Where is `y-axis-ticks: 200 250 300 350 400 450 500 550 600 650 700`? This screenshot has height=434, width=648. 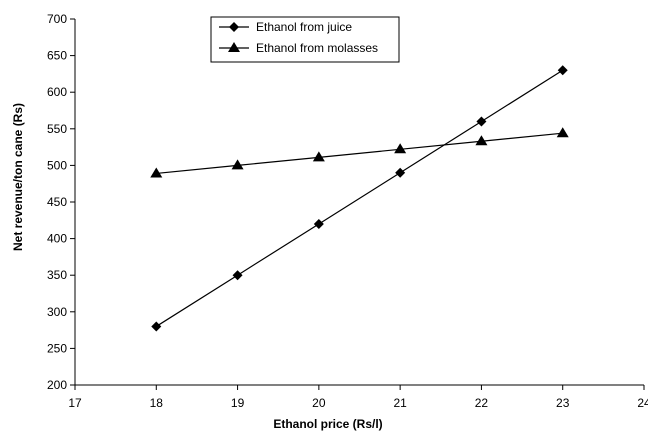
y-axis-ticks: 200 250 300 350 400 450 500 550 600 650 700 is located at coordinates (61, 202).